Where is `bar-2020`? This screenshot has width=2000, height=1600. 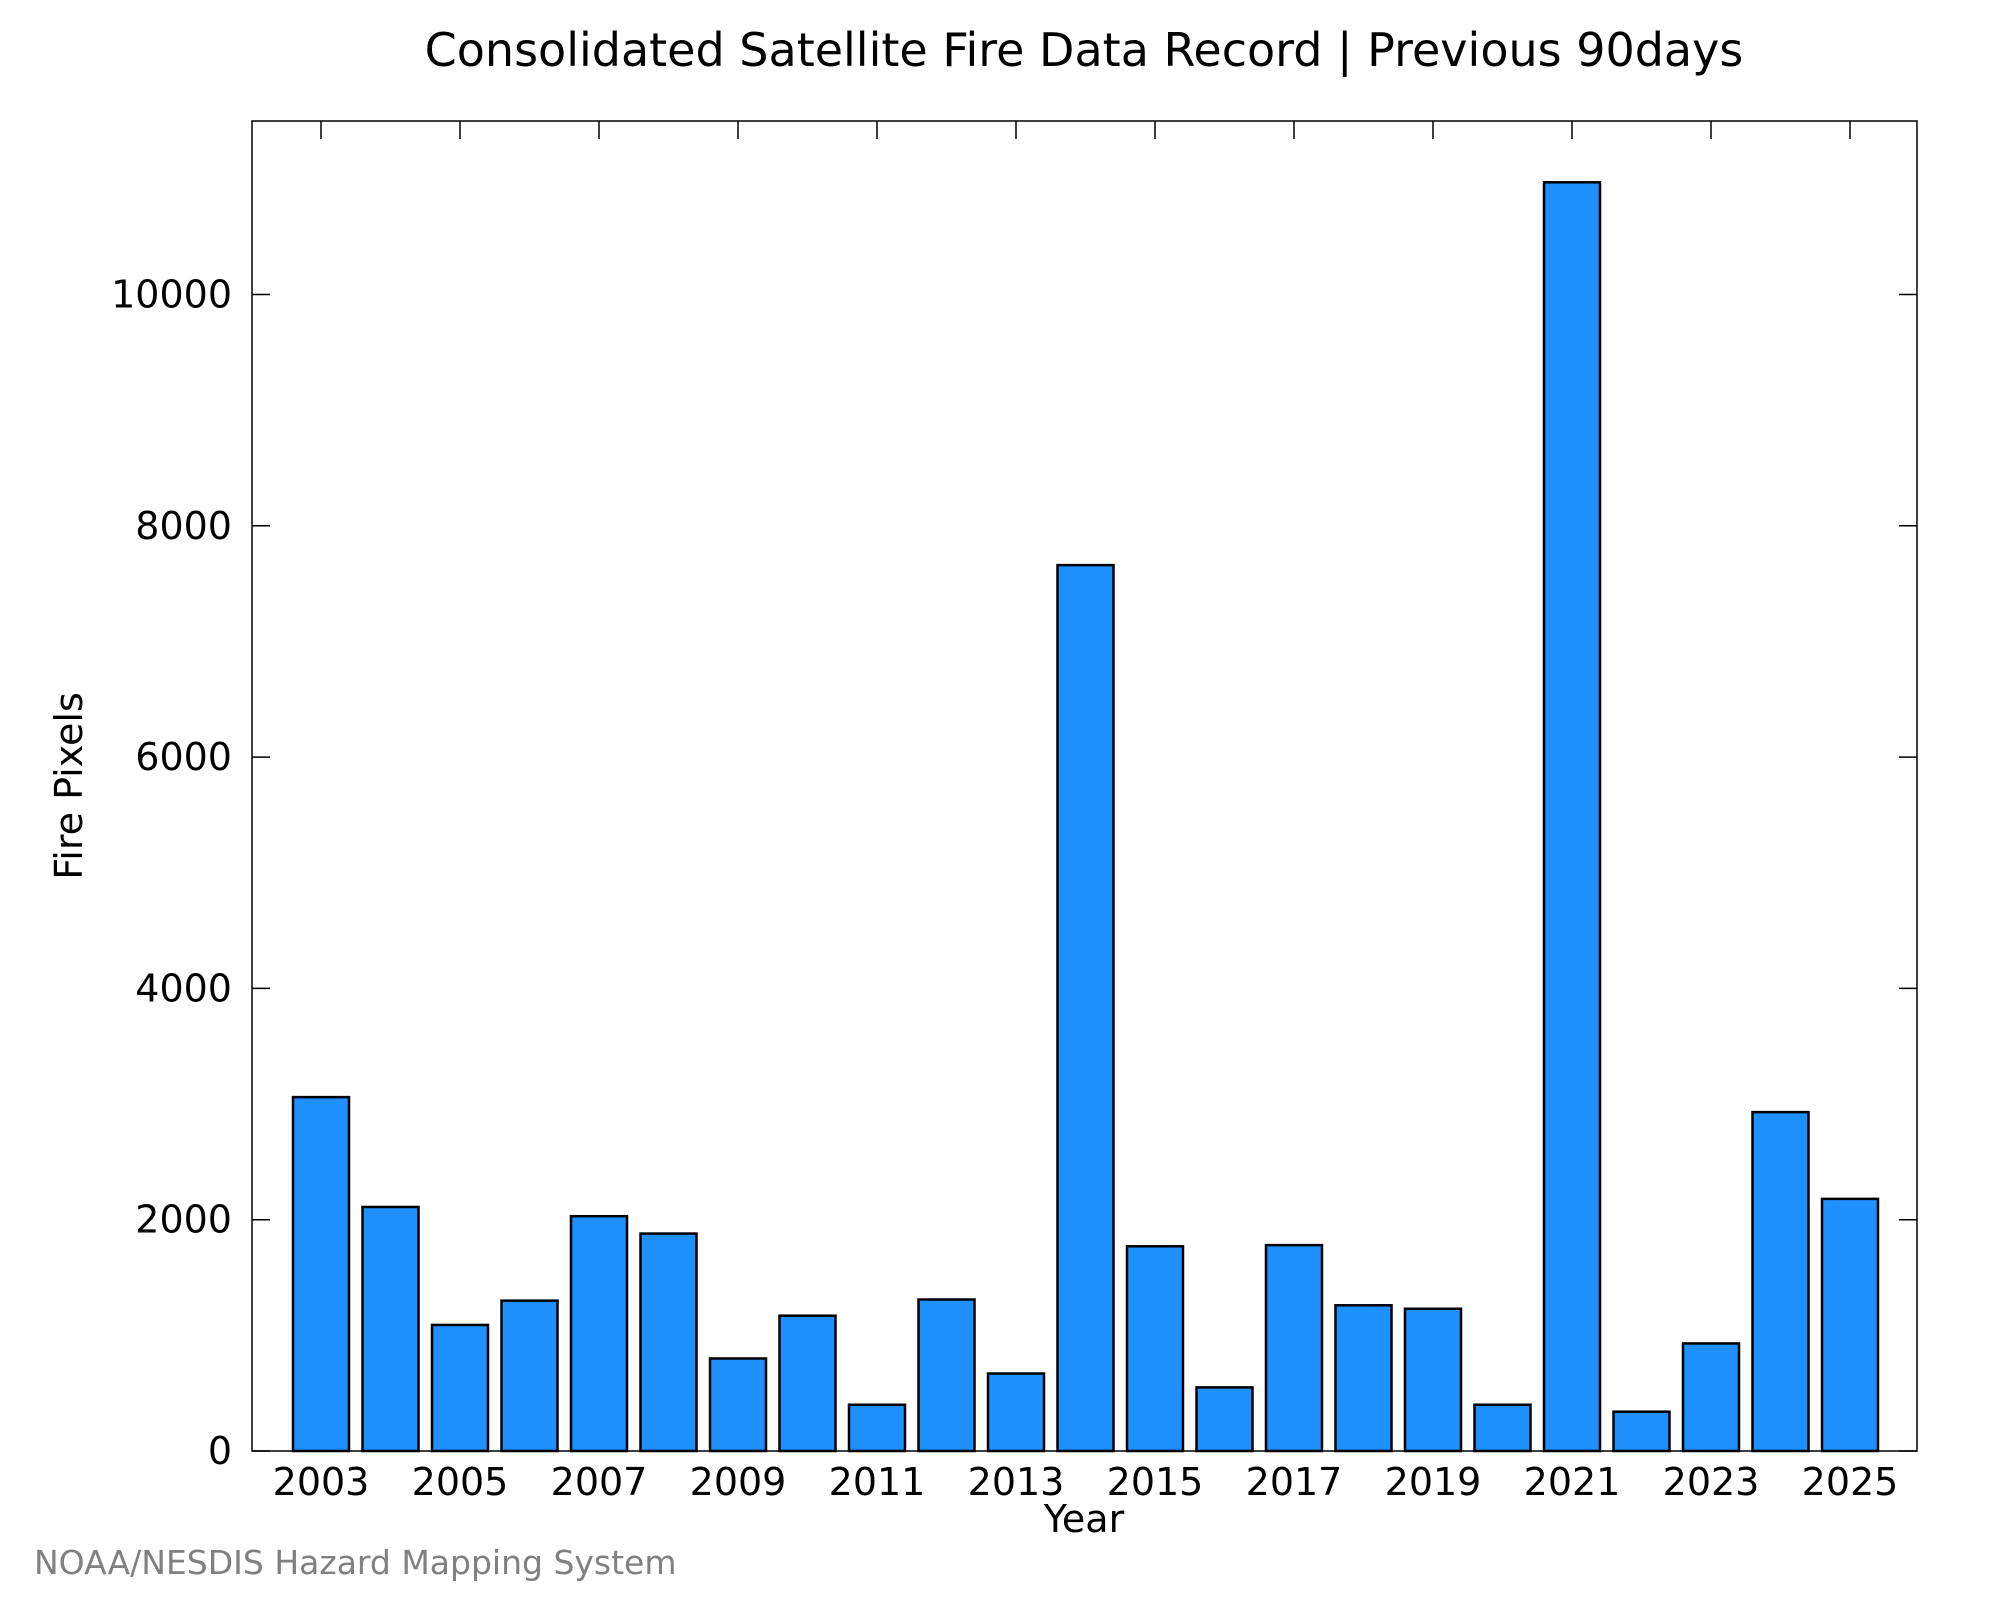
bar-2020 is located at coordinates (1502, 1428).